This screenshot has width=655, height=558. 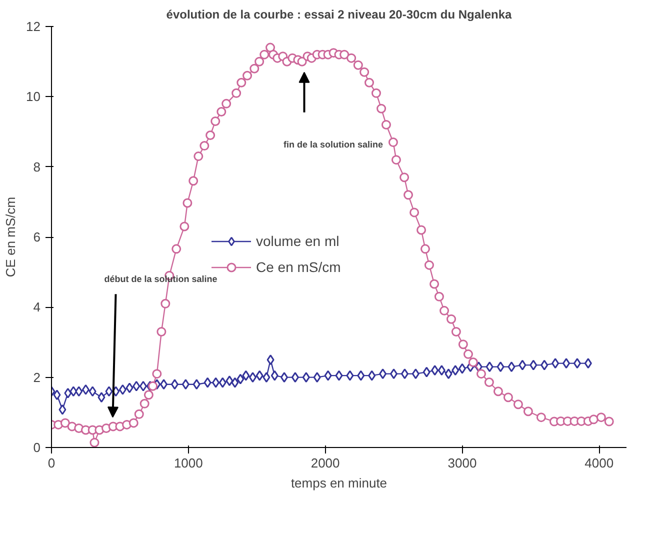 I want to click on annotation: fin de la solution saline, so click(x=333, y=144).